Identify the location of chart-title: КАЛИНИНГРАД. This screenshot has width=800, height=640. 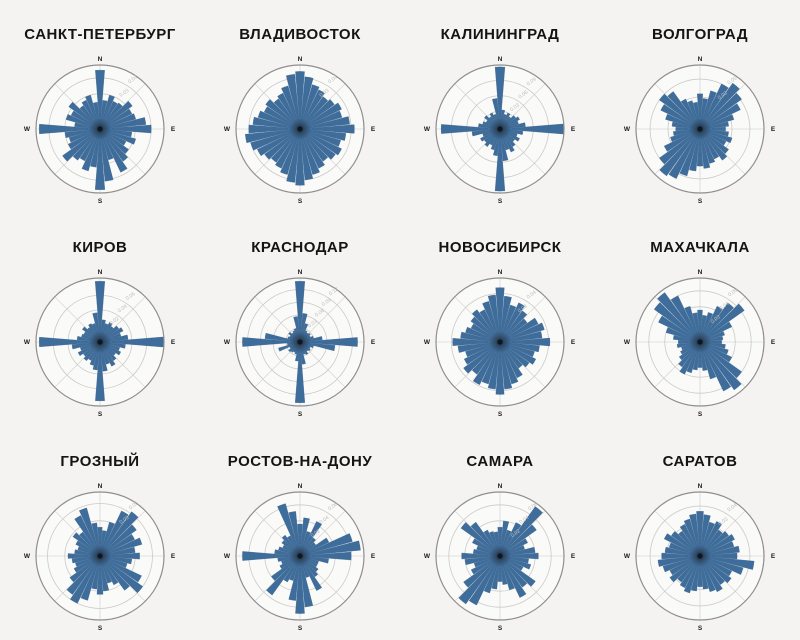
(500, 34).